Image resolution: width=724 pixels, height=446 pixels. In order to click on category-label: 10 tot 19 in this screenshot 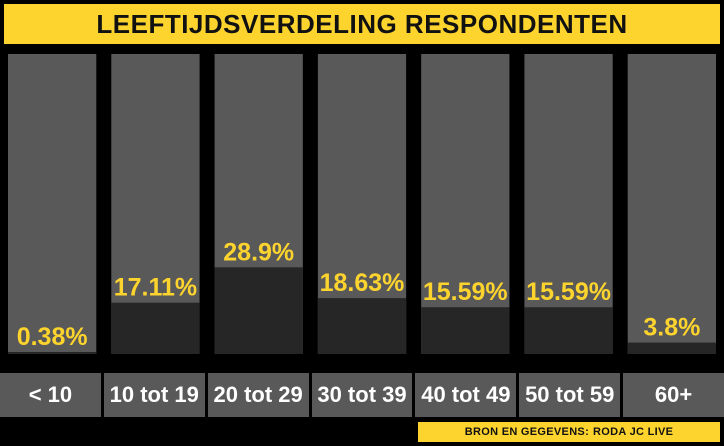, I will do `click(154, 395)`.